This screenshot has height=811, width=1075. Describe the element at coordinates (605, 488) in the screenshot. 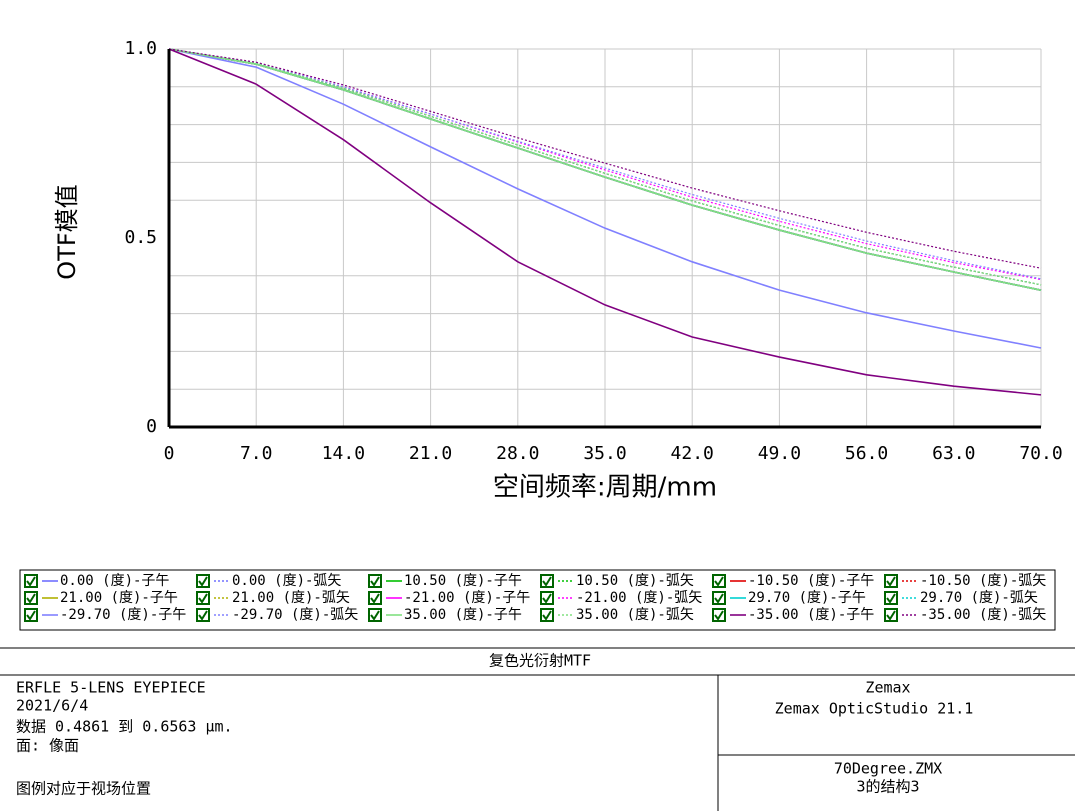

I see `x-axis-title: 空间频率:周期/mm` at that location.